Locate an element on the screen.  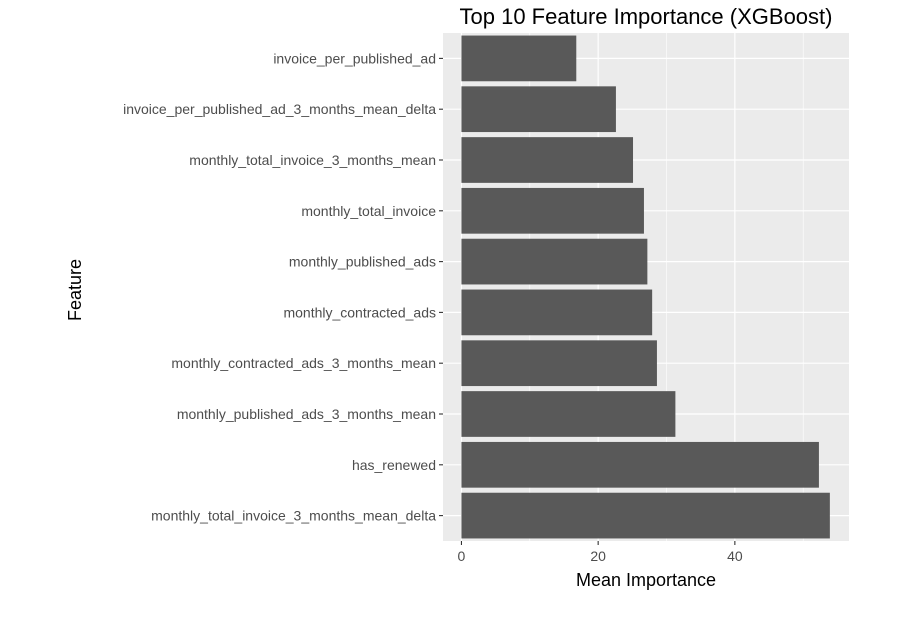
x-axis: 0 20 40 is located at coordinates (600, 552).